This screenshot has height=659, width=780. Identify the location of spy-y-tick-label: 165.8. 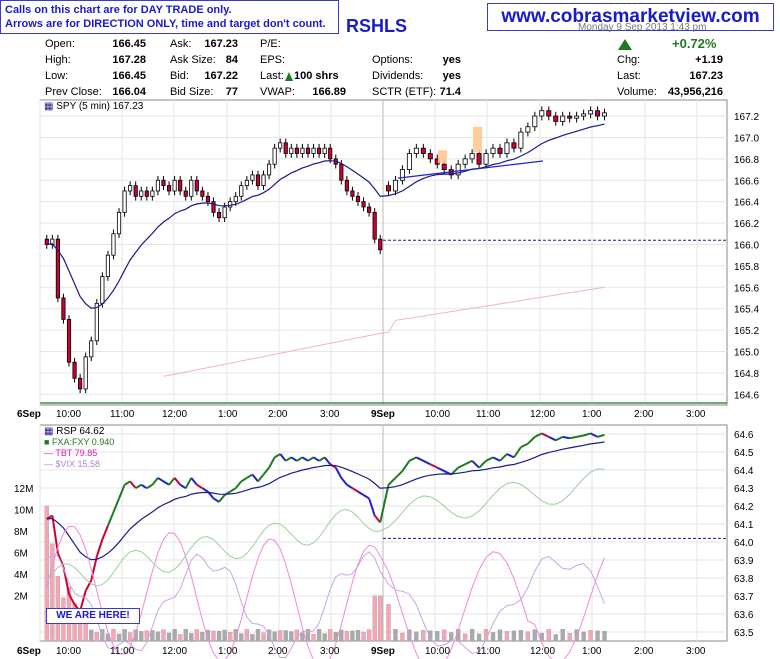
(746, 267).